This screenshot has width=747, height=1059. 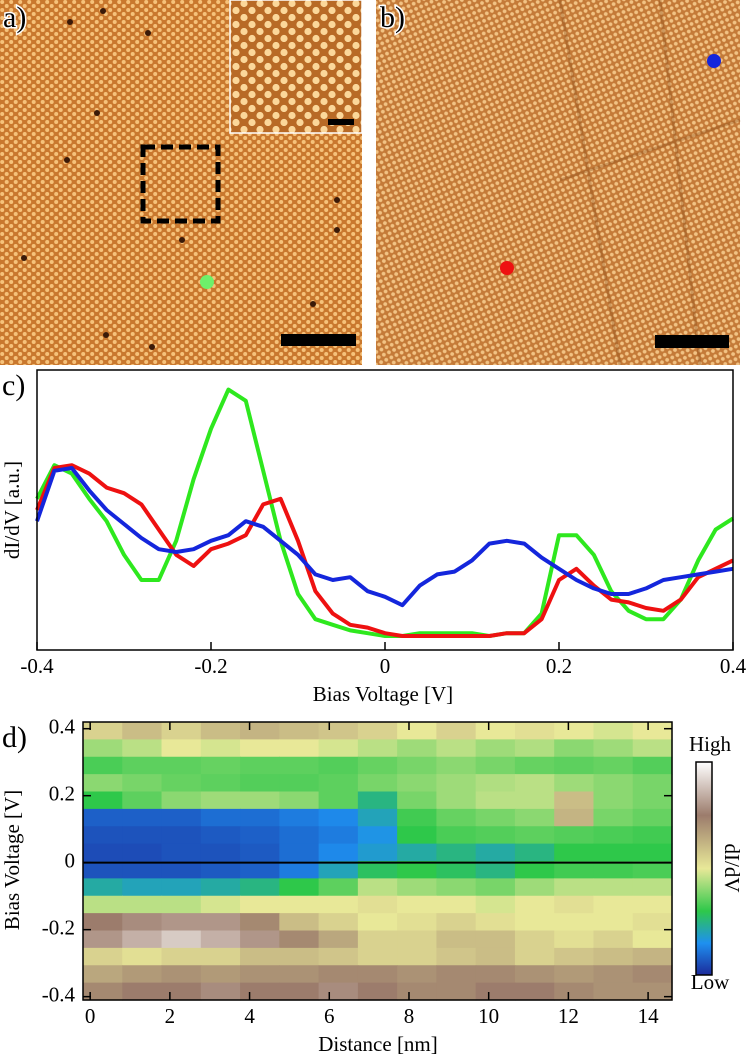 What do you see at coordinates (14, 17) in the screenshot?
I see `panel-label: a)` at bounding box center [14, 17].